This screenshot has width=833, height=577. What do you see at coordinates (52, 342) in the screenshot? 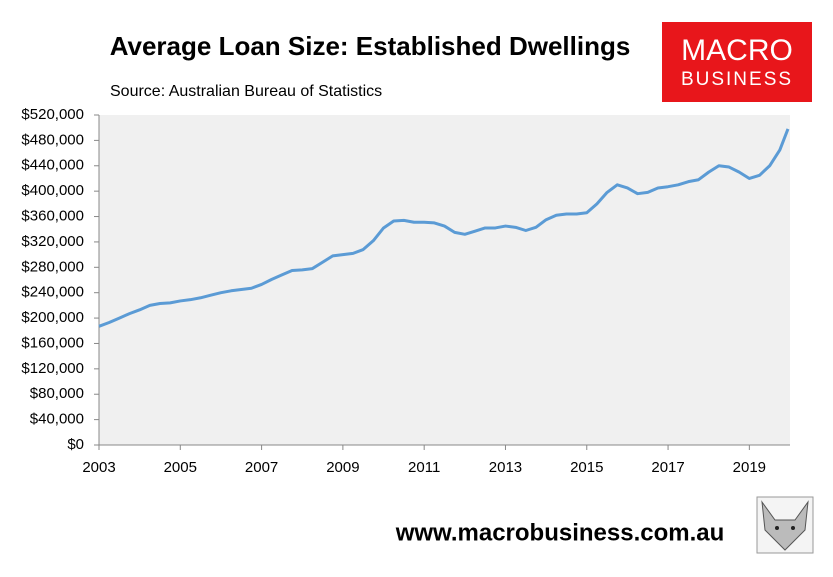
I see `y-tick-label: $160,000` at bounding box center [52, 342].